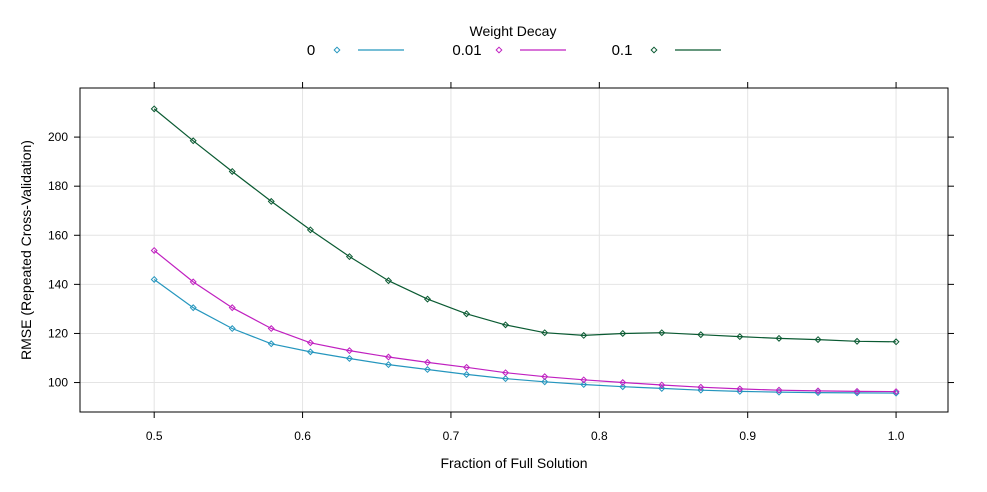  What do you see at coordinates (58, 383) in the screenshot?
I see `y-tick-label: 100` at bounding box center [58, 383].